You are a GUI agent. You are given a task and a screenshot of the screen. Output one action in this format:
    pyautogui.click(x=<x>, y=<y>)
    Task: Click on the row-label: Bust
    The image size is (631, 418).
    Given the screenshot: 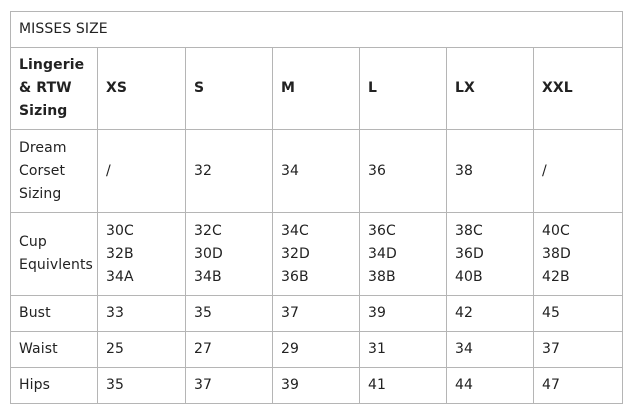 What is the action you would take?
    pyautogui.click(x=54, y=313)
    